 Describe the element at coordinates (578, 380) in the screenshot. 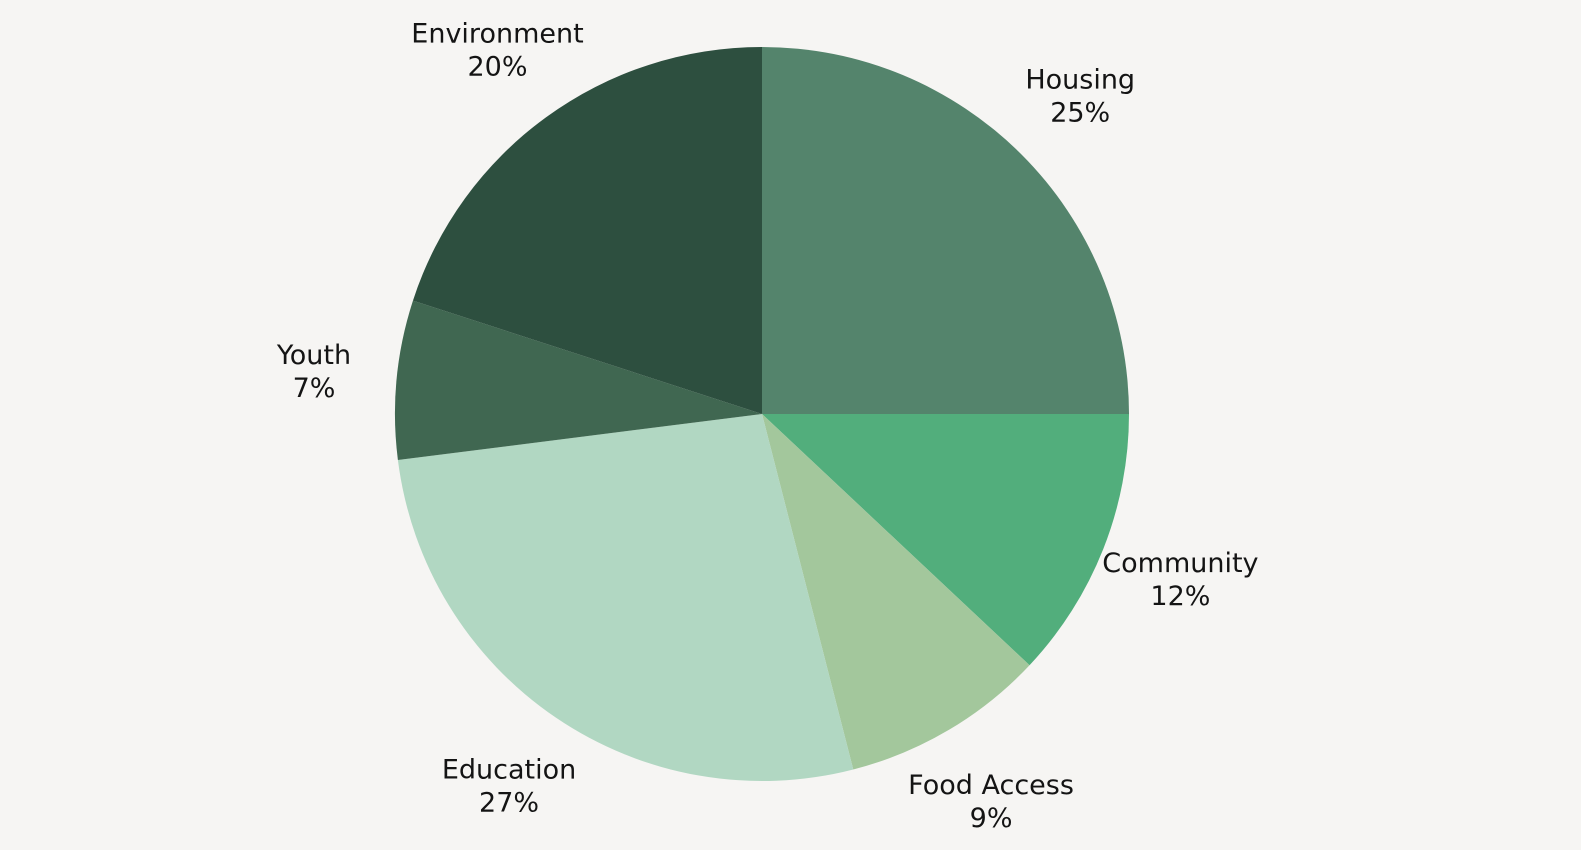

I see `pie-slice-youth` at that location.